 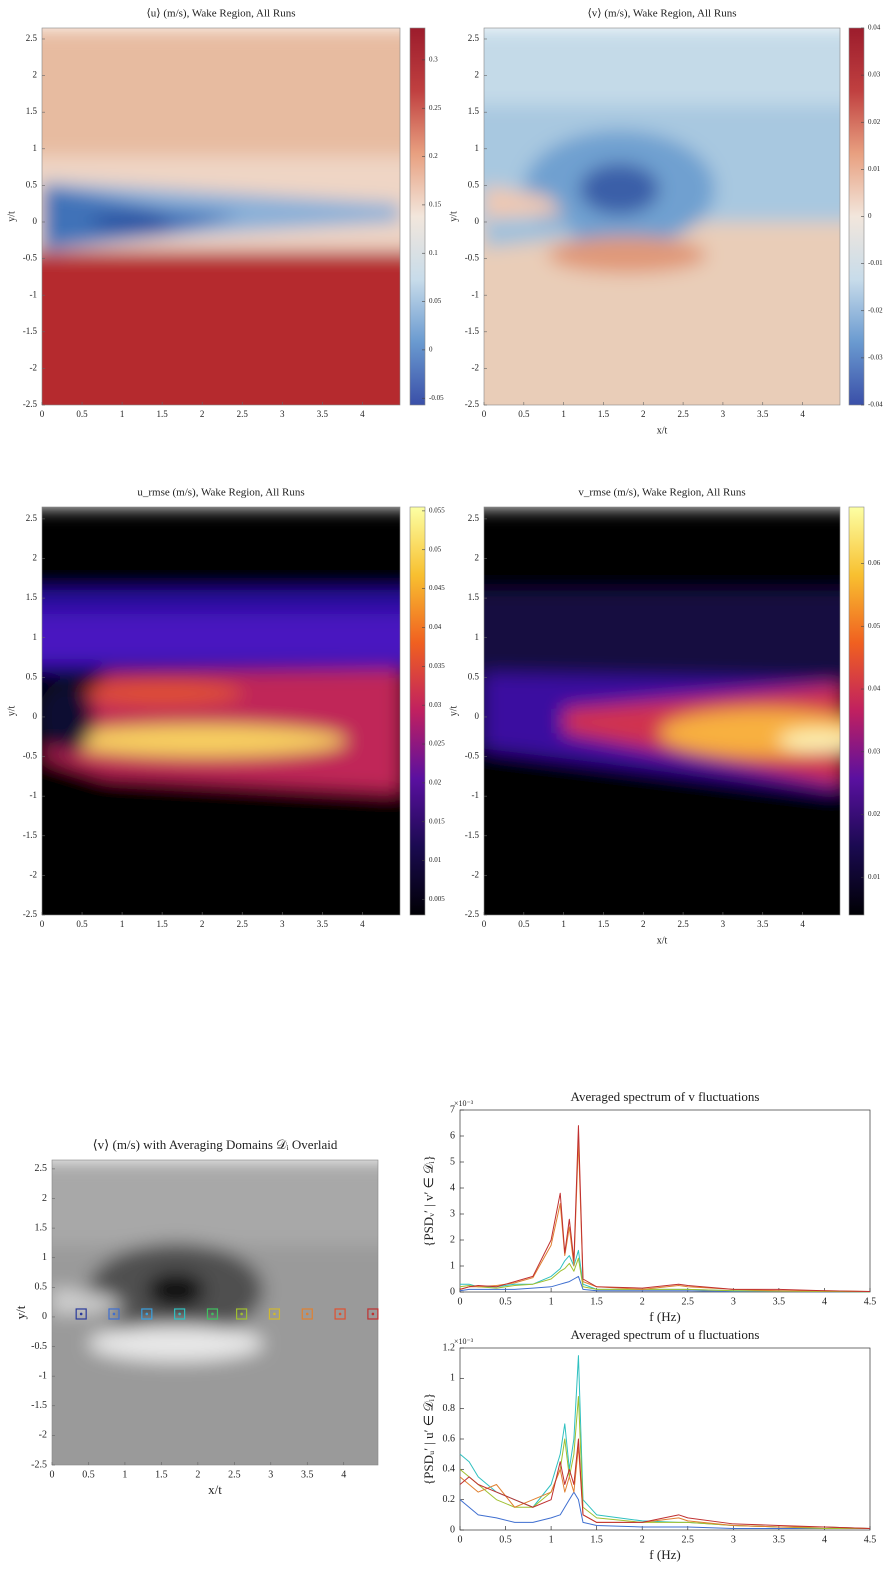 What do you see at coordinates (472, 756) in the screenshot?
I see `y-tick-label: -0.5` at bounding box center [472, 756].